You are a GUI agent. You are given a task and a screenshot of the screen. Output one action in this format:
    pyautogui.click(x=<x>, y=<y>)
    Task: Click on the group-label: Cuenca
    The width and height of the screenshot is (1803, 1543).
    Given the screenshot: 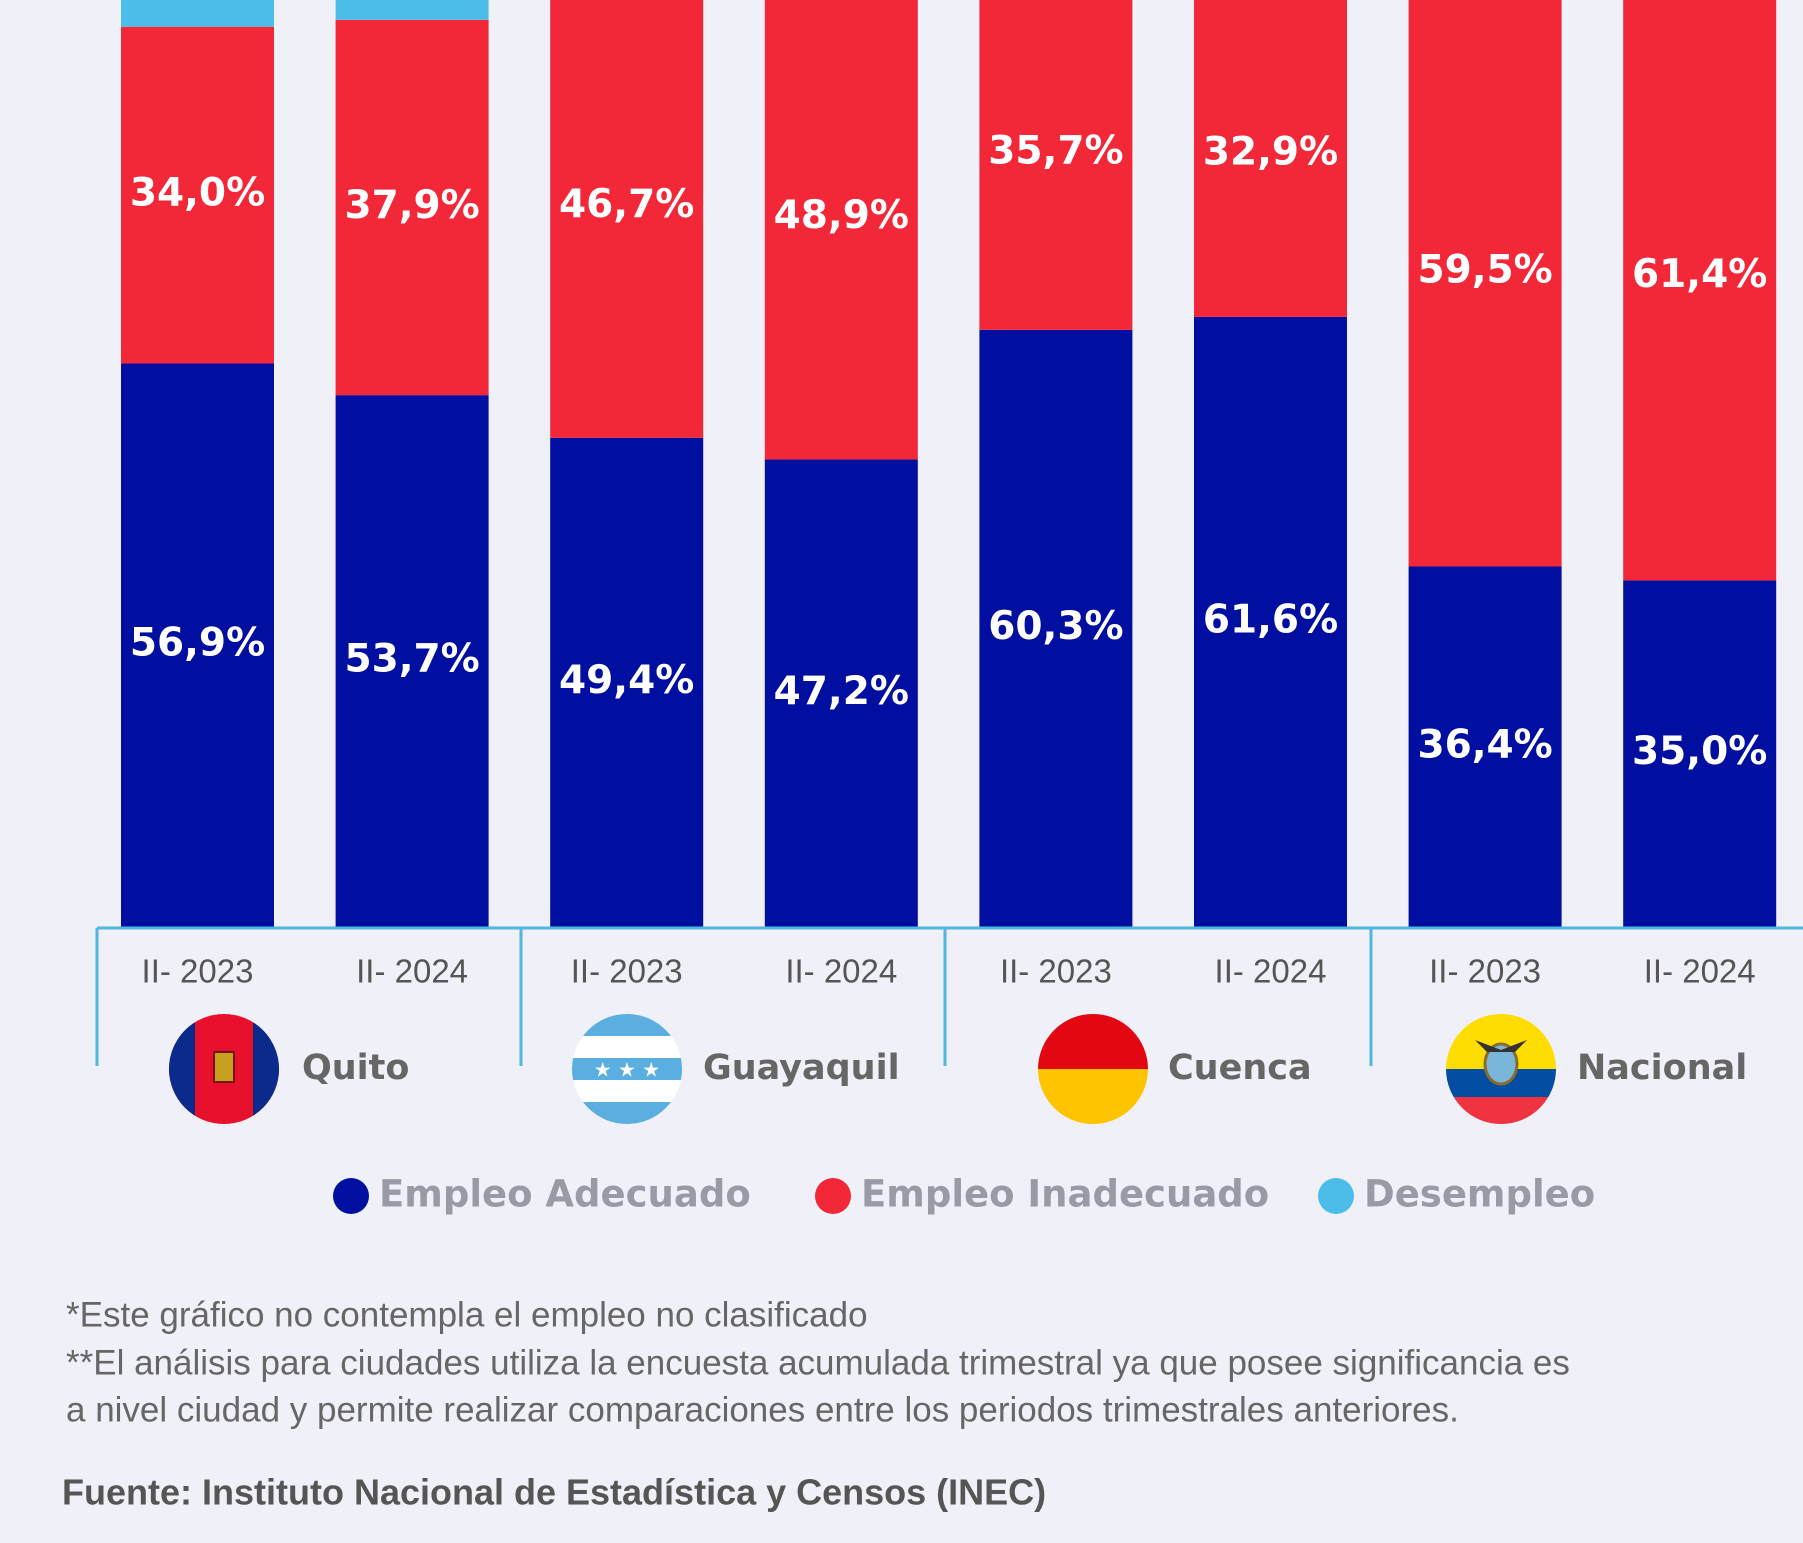 What is the action you would take?
    pyautogui.click(x=1240, y=1068)
    